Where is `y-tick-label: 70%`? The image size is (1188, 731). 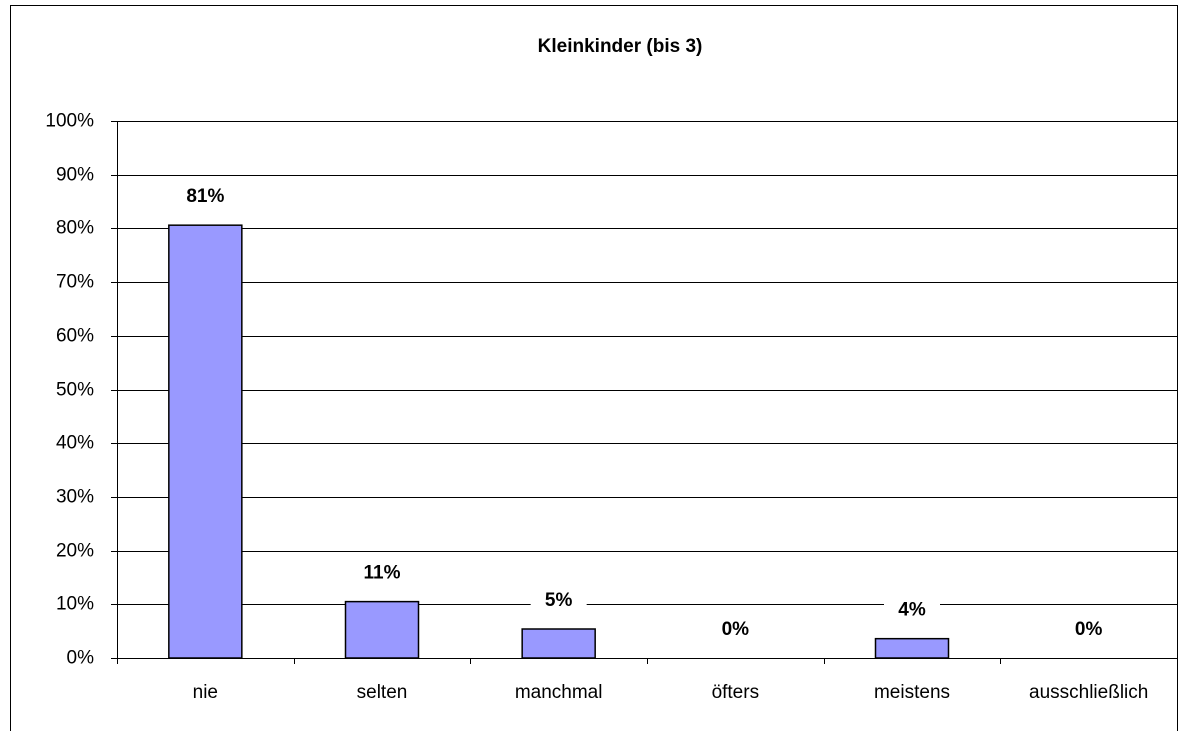 y-tick-label: 70% is located at coordinates (75, 282).